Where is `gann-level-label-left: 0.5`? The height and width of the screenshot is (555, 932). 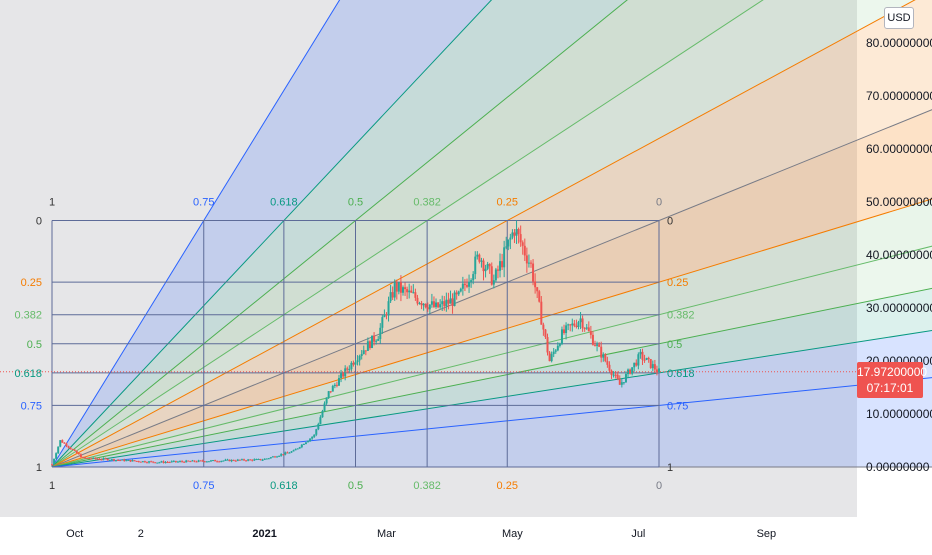 gann-level-label-left: 0.5 is located at coordinates (34, 345).